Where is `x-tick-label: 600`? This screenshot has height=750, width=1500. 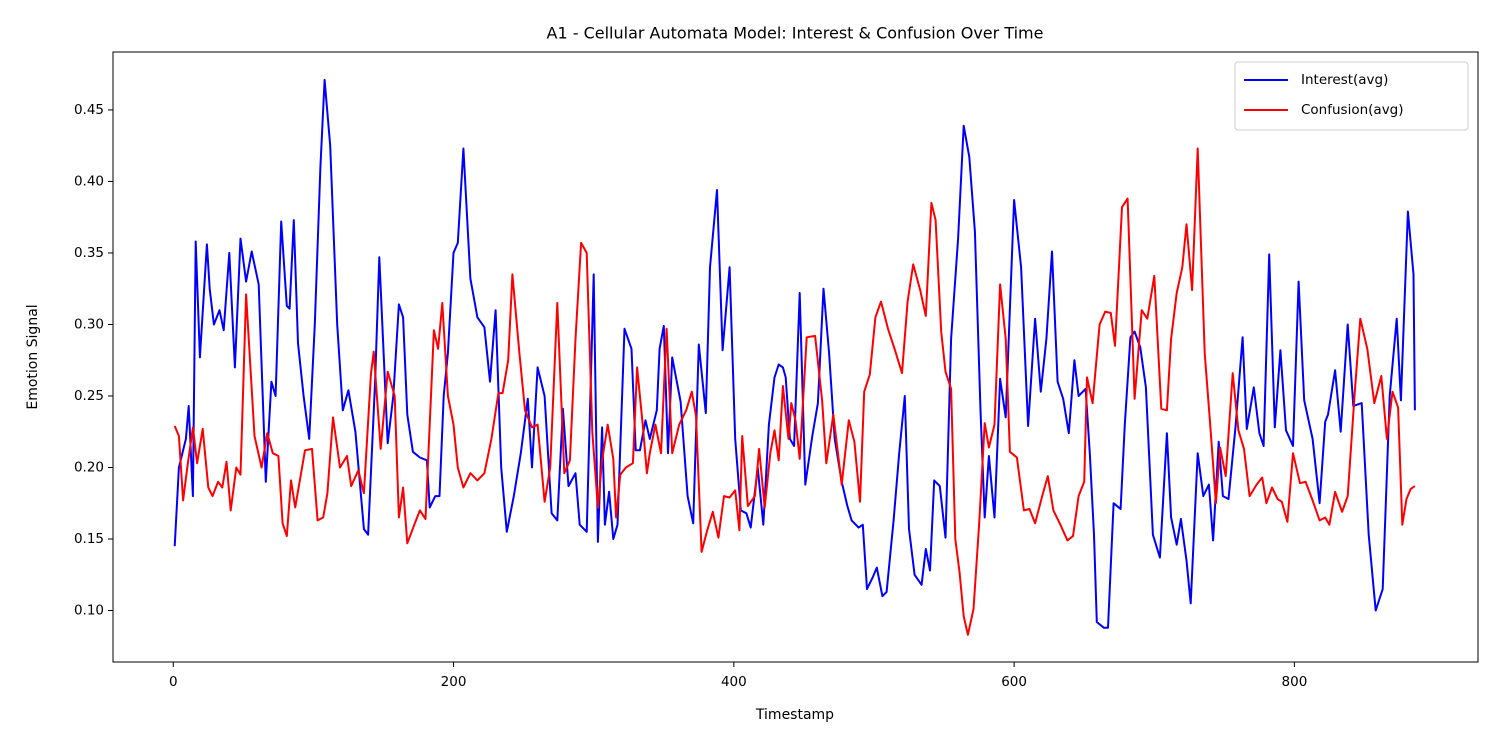 x-tick-label: 600 is located at coordinates (1014, 682).